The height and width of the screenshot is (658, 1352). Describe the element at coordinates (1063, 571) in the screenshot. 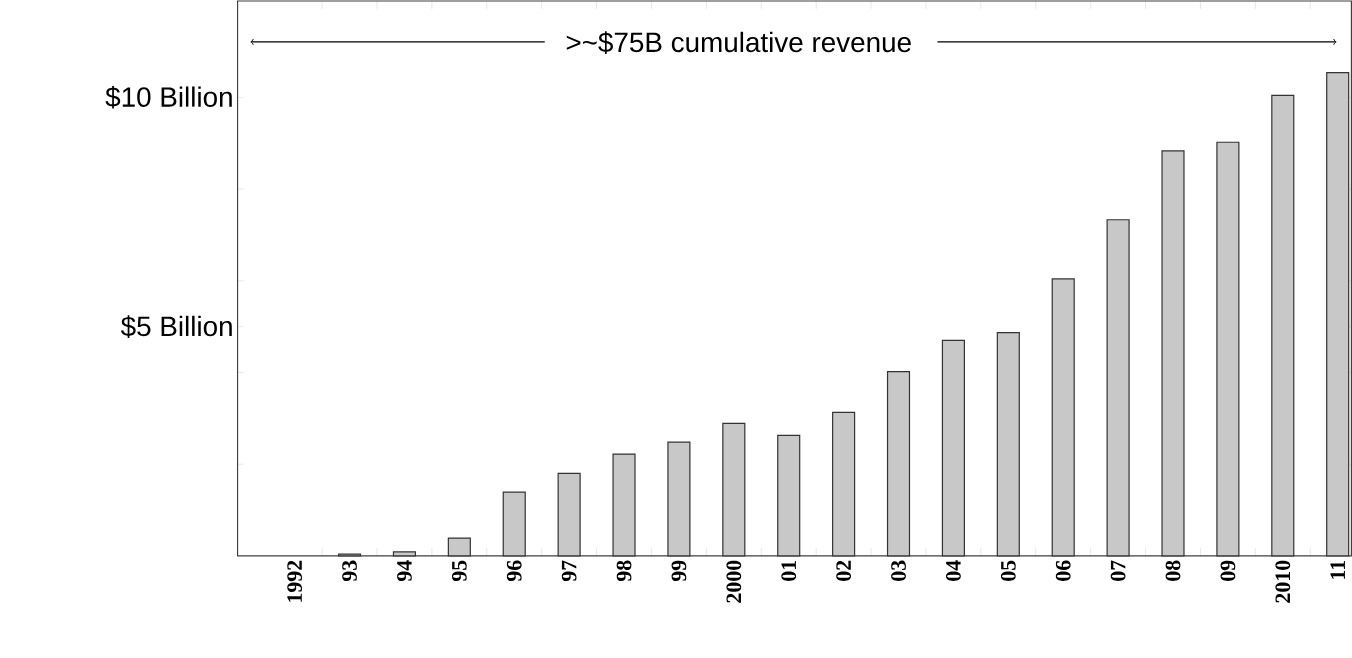

I see `x-tick-label: 06` at that location.